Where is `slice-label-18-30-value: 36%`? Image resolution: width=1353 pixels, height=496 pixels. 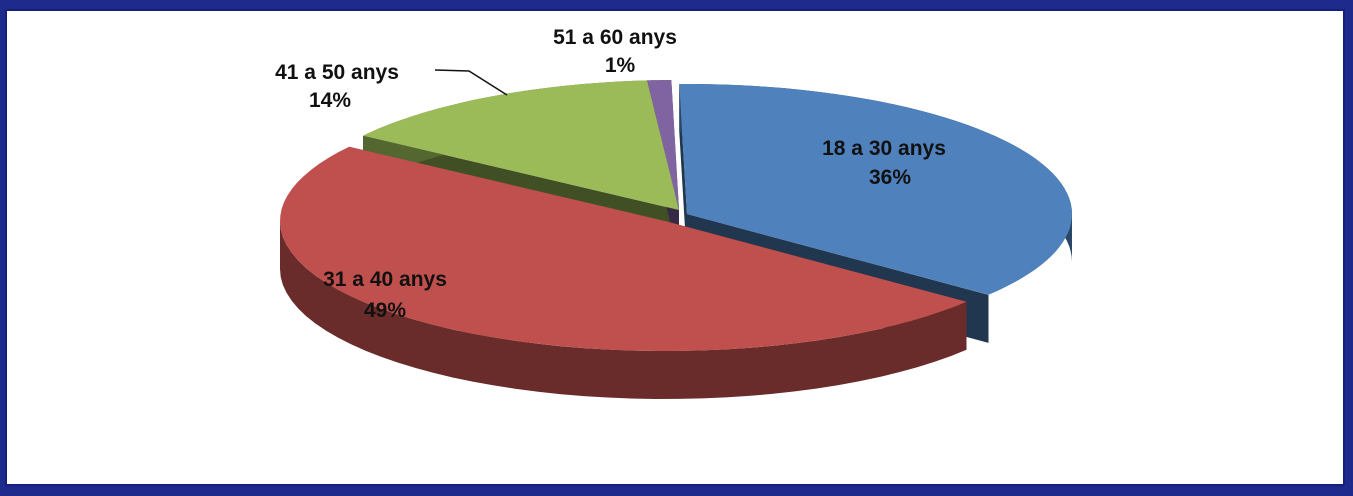 slice-label-18-30-value: 36% is located at coordinates (890, 177).